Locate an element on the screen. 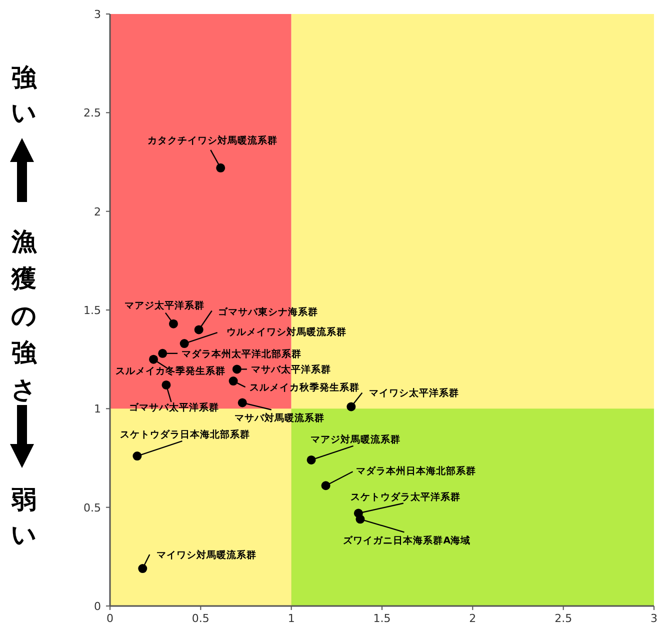 The width and height of the screenshot is (658, 629). y-tick-label: 2 is located at coordinates (97, 211).